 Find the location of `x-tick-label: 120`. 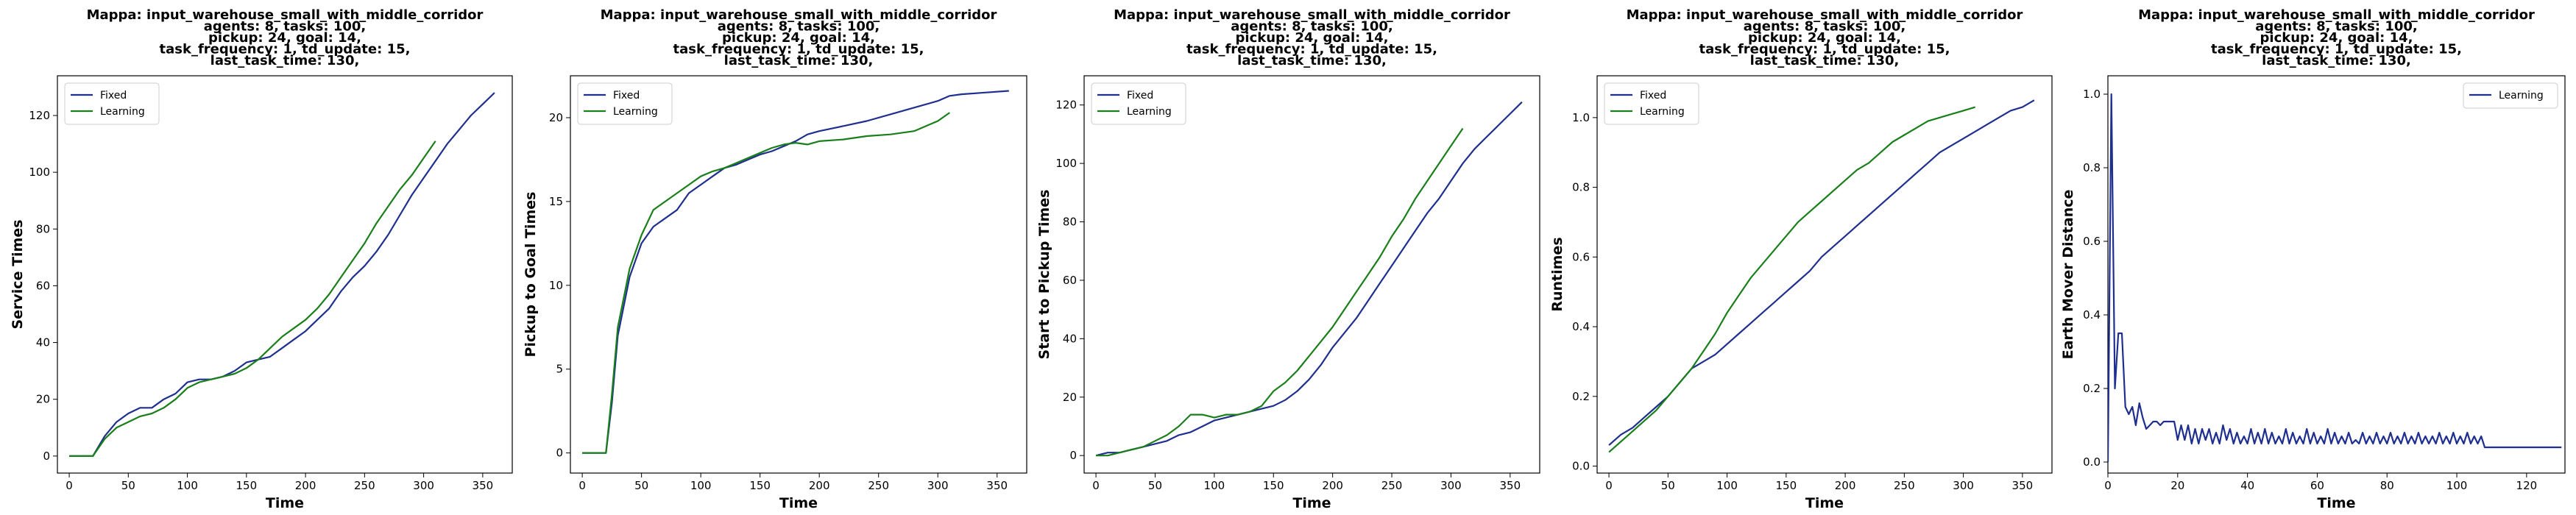

x-tick-label: 120 is located at coordinates (2527, 486).